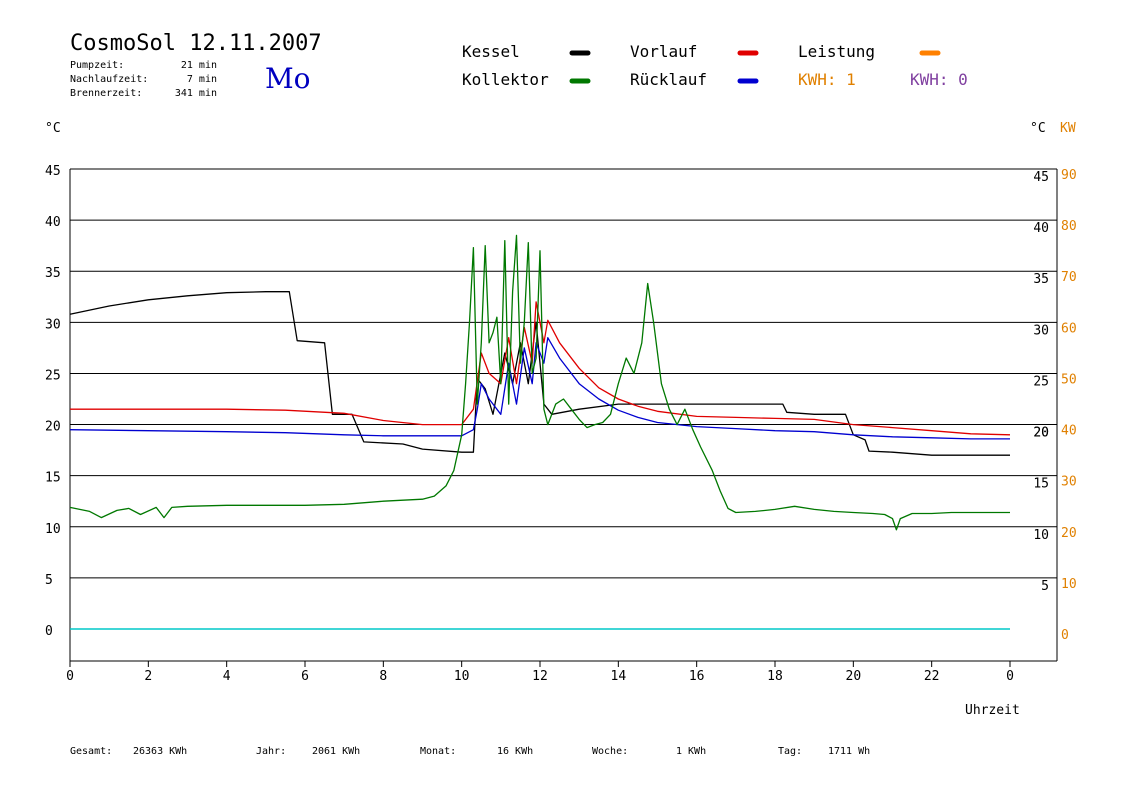 The image size is (1148, 812). What do you see at coordinates (1069, 328) in the screenshot?
I see `kw-tick-label: 60` at bounding box center [1069, 328].